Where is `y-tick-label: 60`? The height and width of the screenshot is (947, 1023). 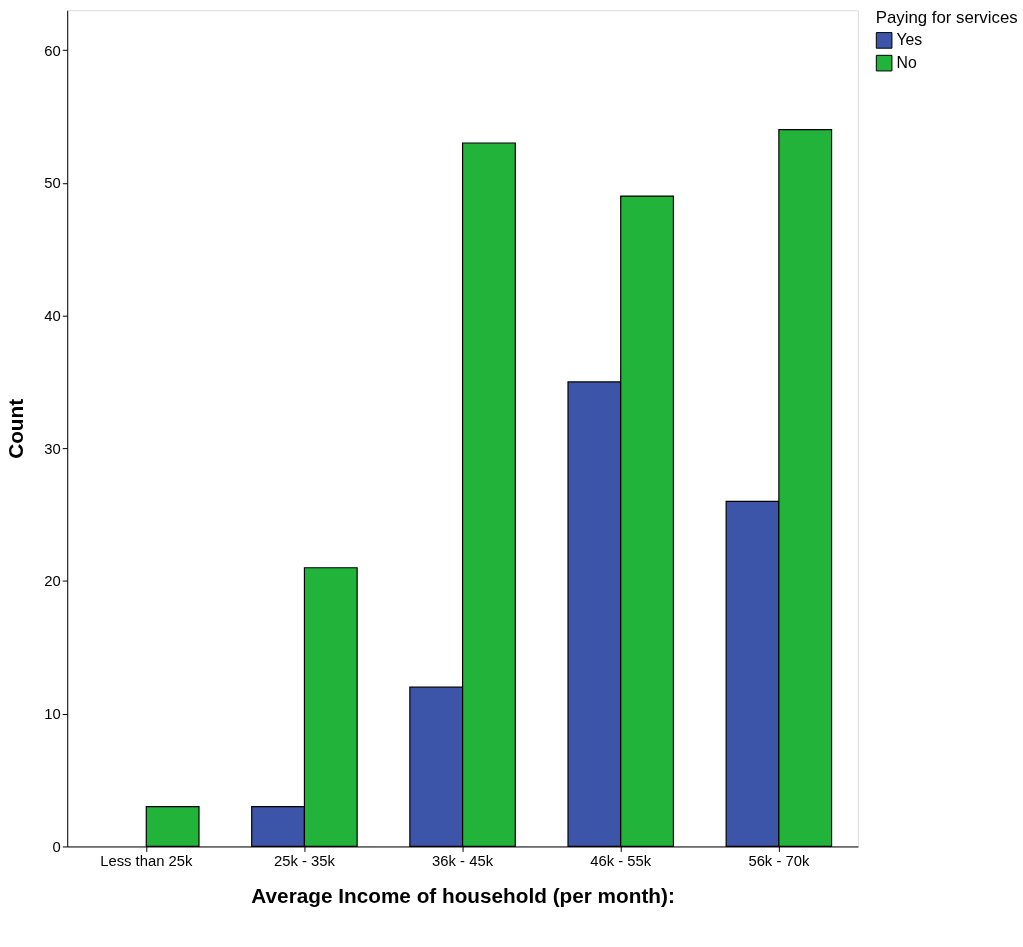
y-tick-label: 60 is located at coordinates (52, 50).